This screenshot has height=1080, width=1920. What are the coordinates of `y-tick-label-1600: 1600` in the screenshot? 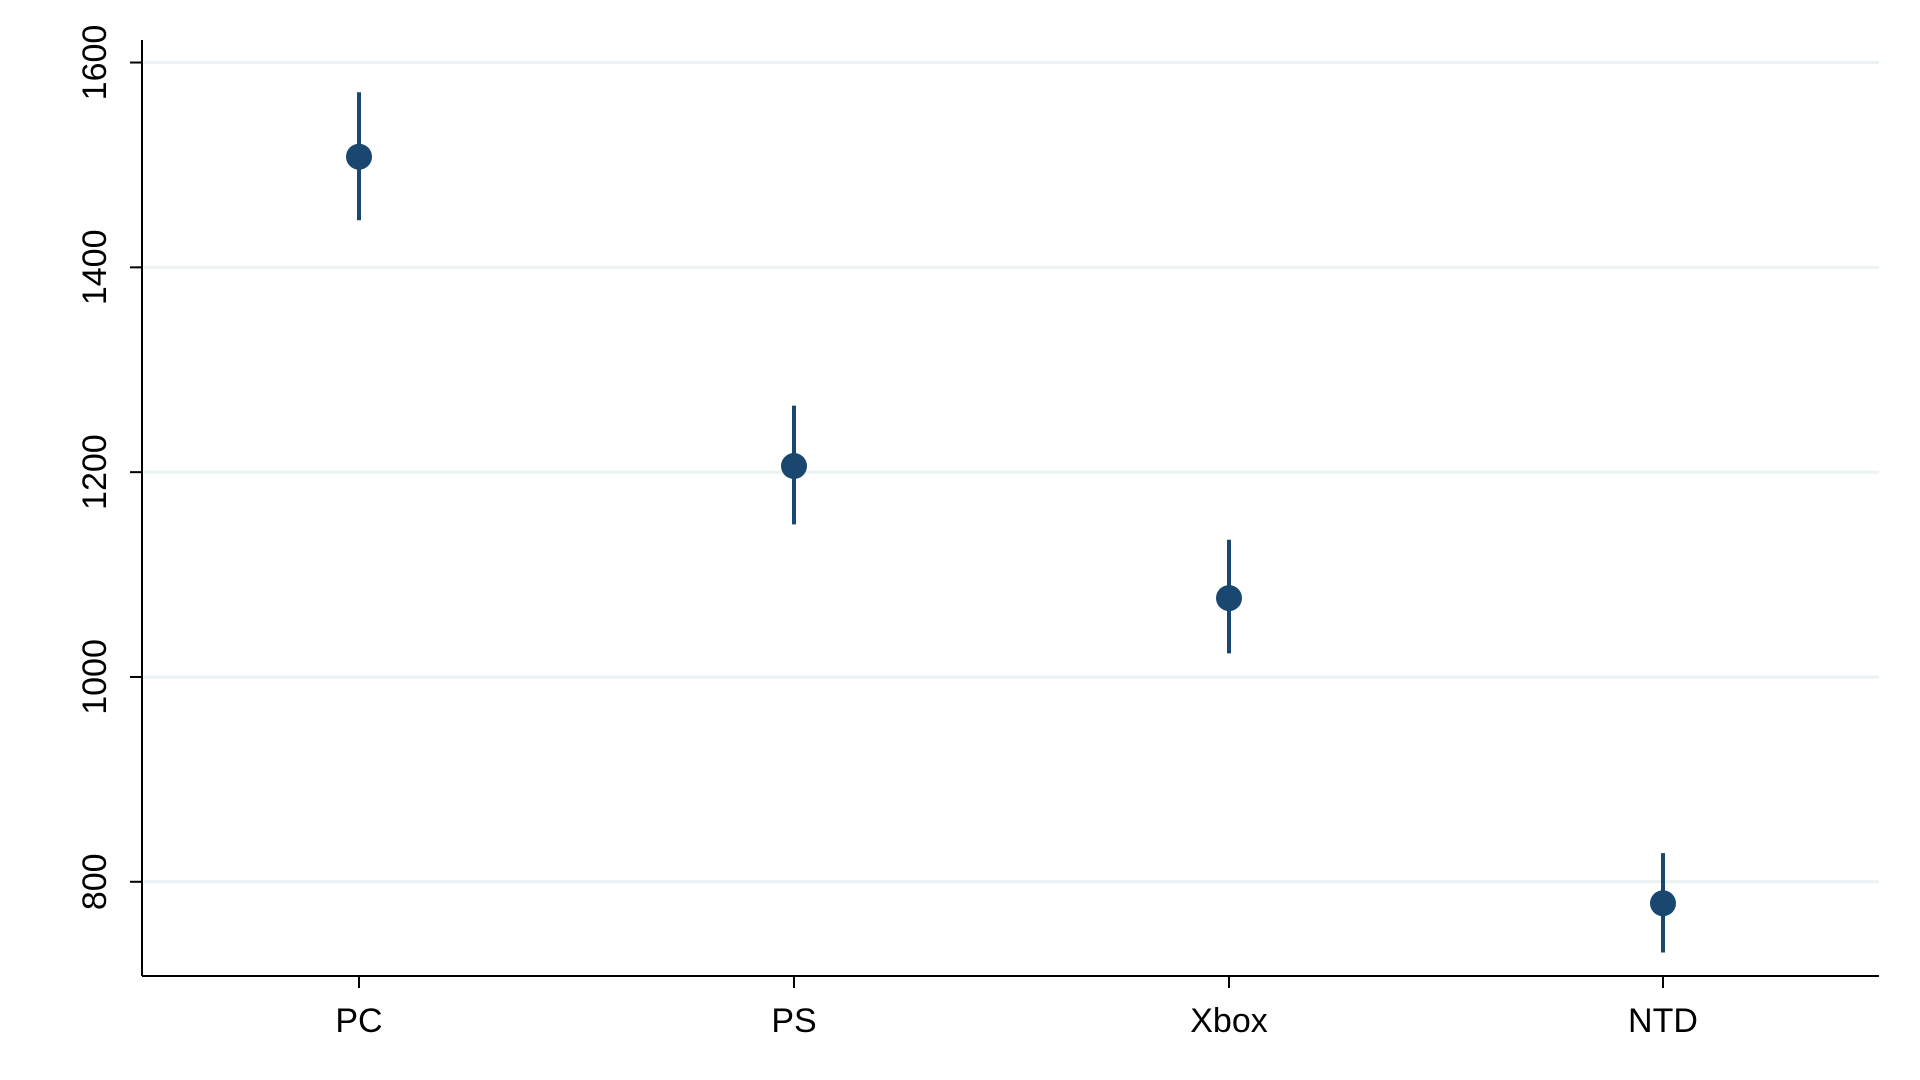 It's located at (95, 63).